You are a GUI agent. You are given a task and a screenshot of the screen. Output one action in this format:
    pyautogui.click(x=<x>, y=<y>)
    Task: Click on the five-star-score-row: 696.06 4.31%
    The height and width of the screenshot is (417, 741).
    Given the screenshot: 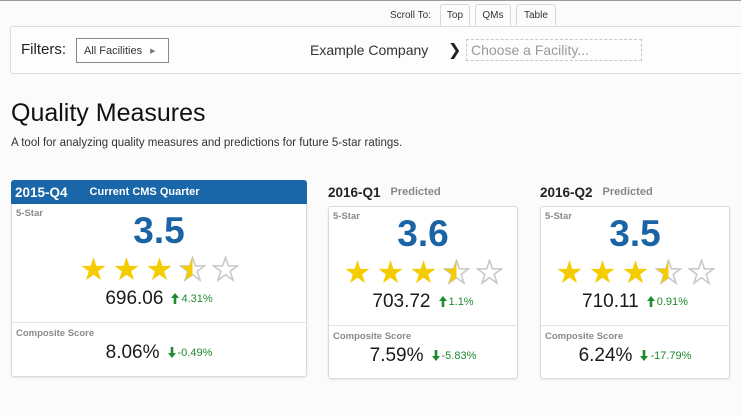 What is the action you would take?
    pyautogui.click(x=159, y=299)
    